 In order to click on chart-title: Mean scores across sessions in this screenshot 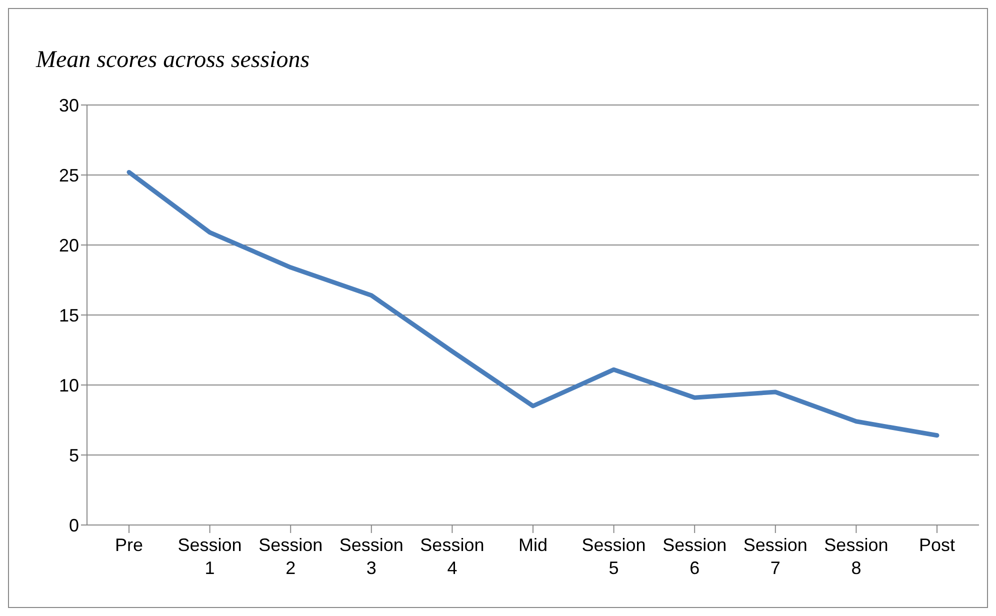, I will do `click(173, 60)`.